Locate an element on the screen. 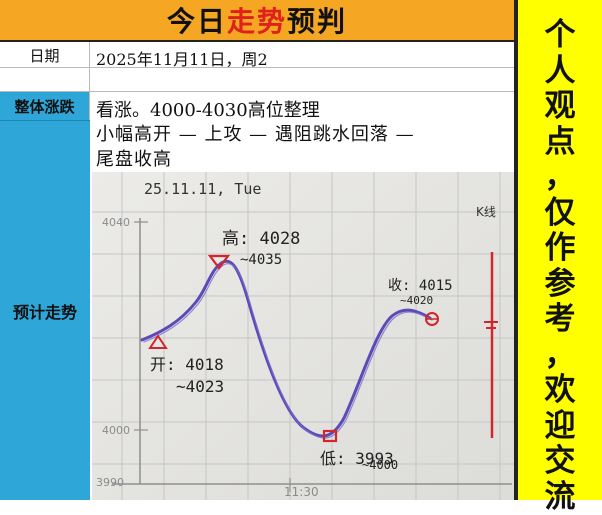  trend-value: 看涨。4000-4030高位整理 is located at coordinates (208, 110).